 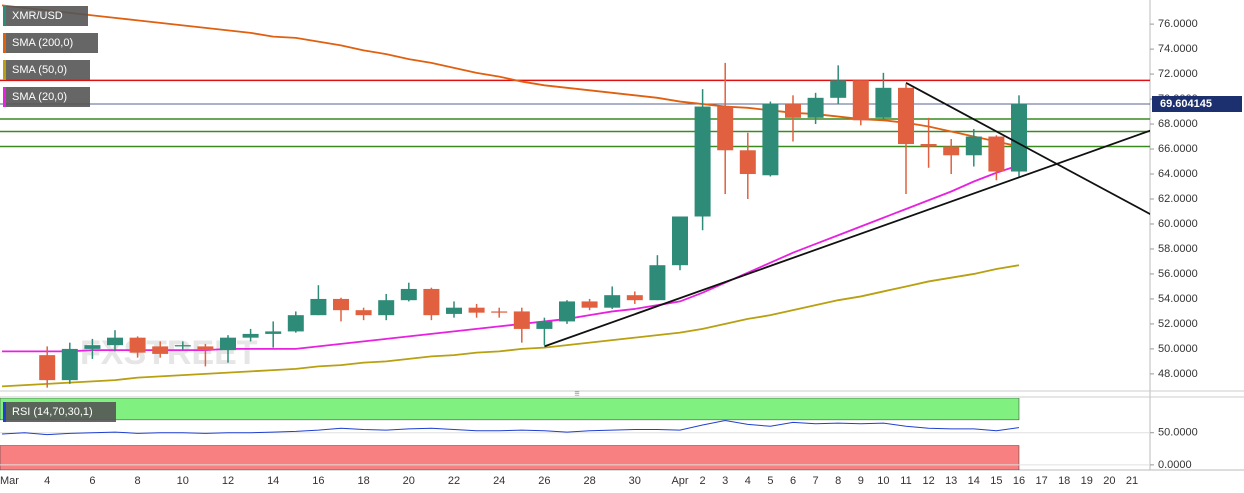 What do you see at coordinates (1178, 149) in the screenshot?
I see `y-tick-label: 66.0000` at bounding box center [1178, 149].